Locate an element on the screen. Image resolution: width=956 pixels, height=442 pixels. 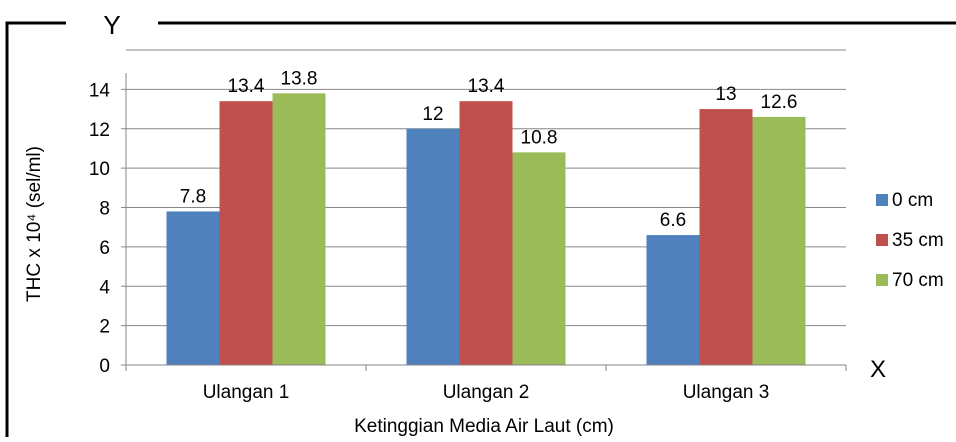
x-tick-label: Ulangan 1 is located at coordinates (246, 392).